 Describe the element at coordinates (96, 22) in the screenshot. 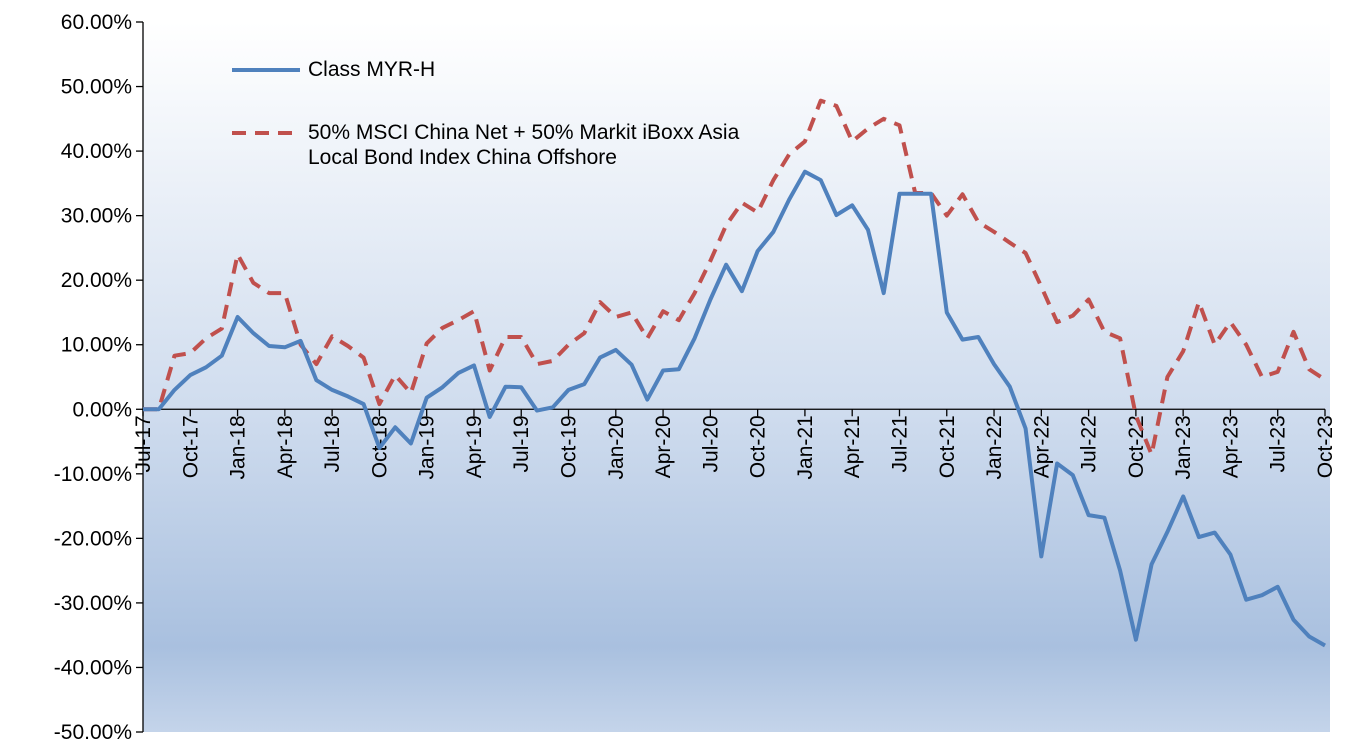

I see `y-tick-label: 60.00%` at that location.